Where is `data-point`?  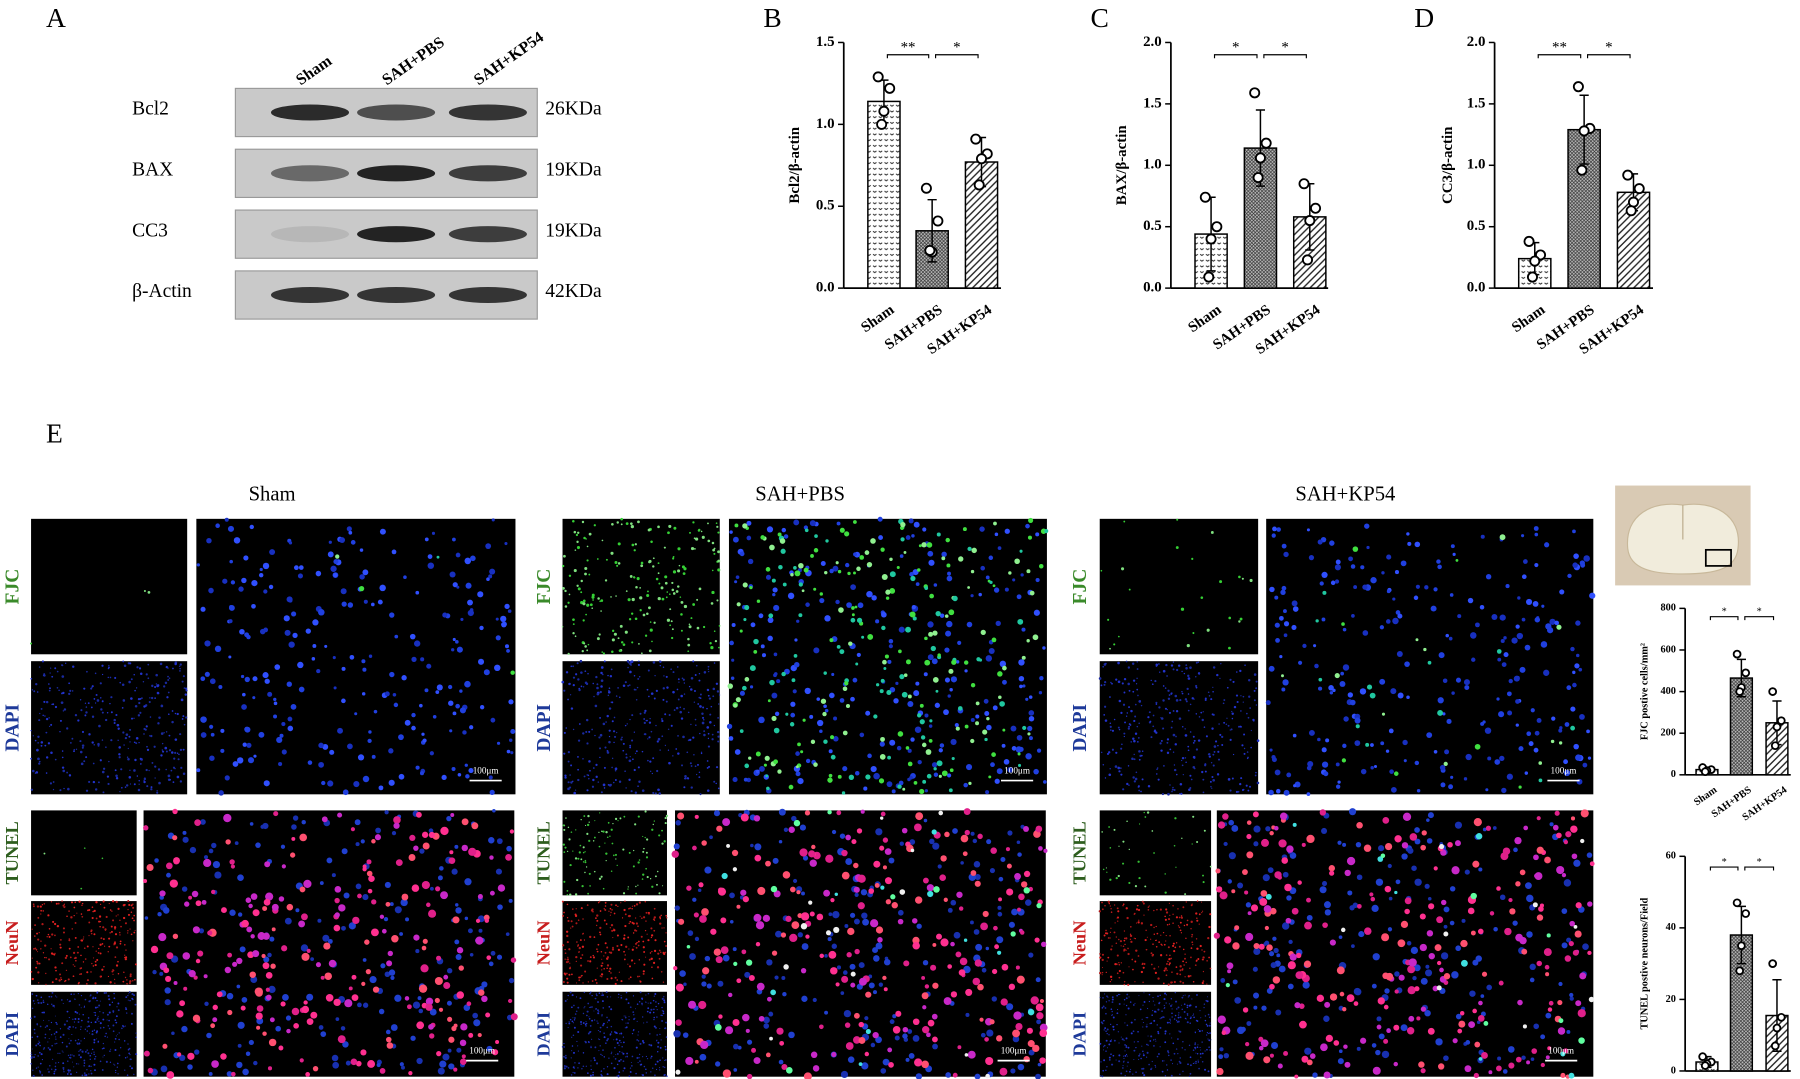 data-point is located at coordinates (1584, 131).